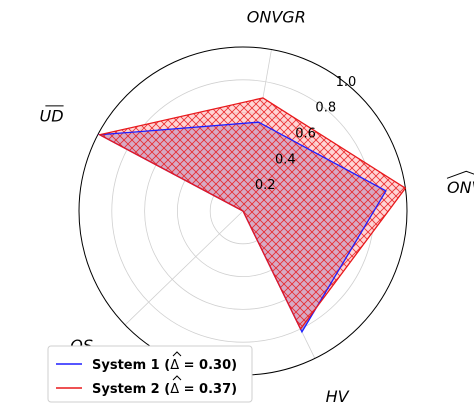  What do you see at coordinates (164, 365) in the screenshot?
I see `legend-label-1: System 1 (Δ = 0.30)` at bounding box center [164, 365].